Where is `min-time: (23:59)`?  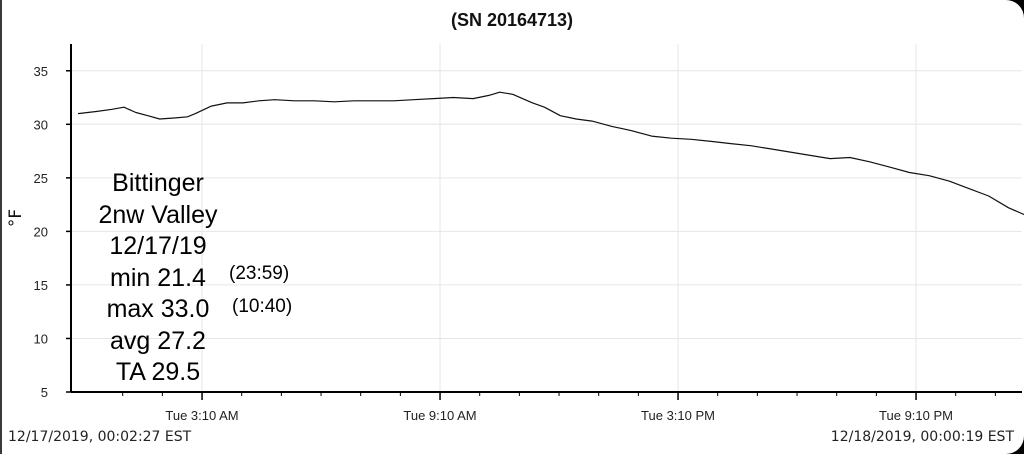 min-time: (23:59) is located at coordinates (259, 273).